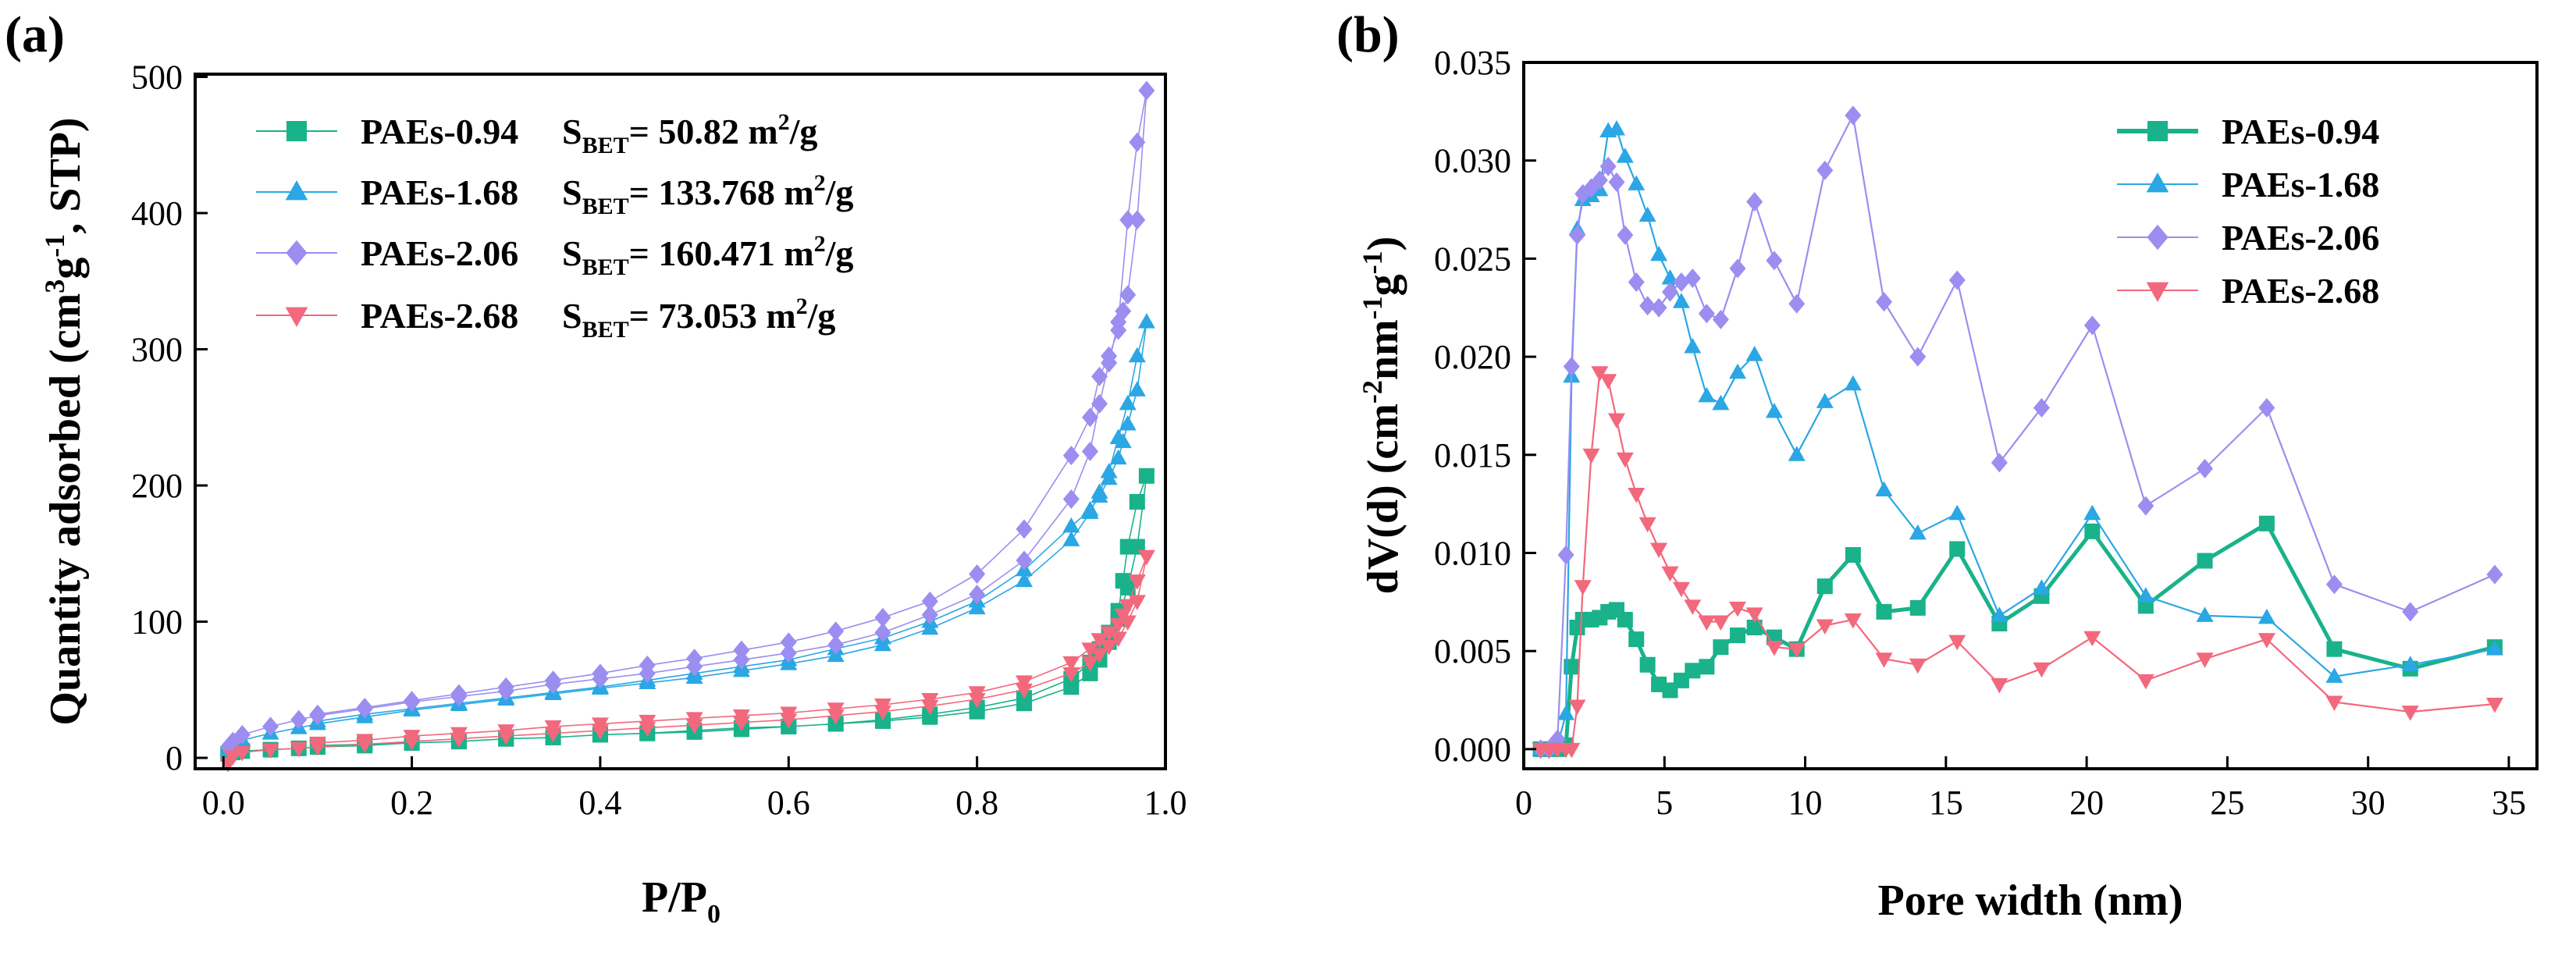 Image resolution: width=2576 pixels, height=967 pixels. I want to click on panel-b-x-tick-label: 15, so click(1946, 803).